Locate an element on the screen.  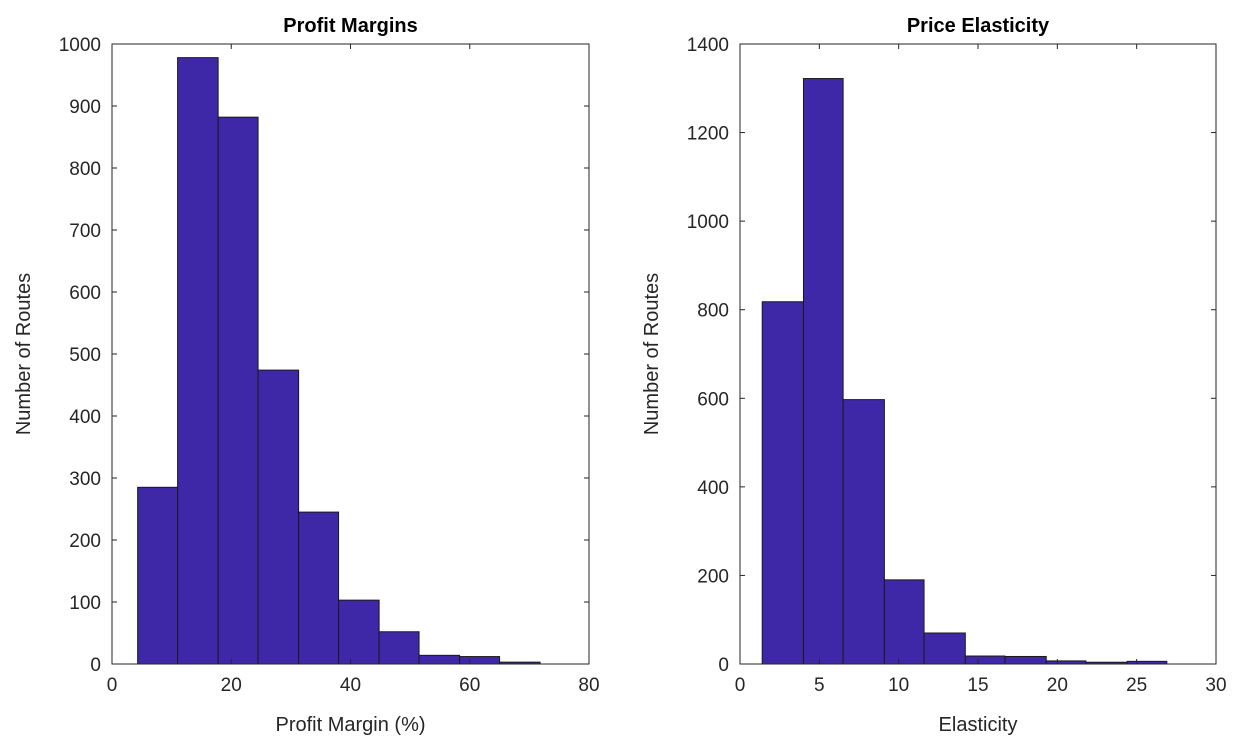
right-x-tick-label-1: 5 is located at coordinates (819, 685).